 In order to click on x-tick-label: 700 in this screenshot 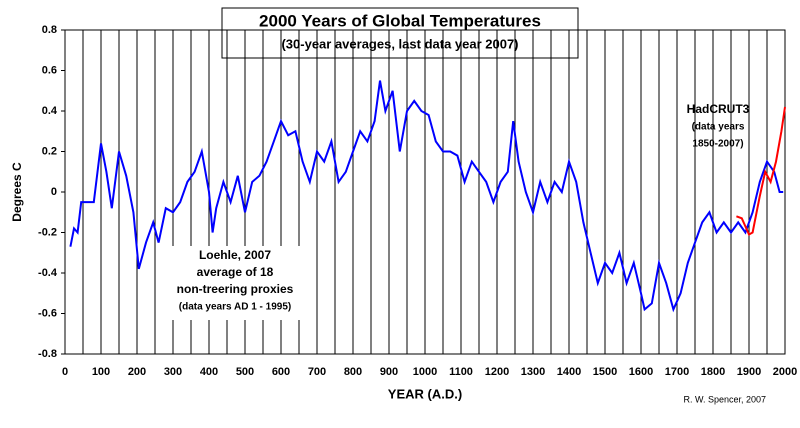, I will do `click(317, 372)`.